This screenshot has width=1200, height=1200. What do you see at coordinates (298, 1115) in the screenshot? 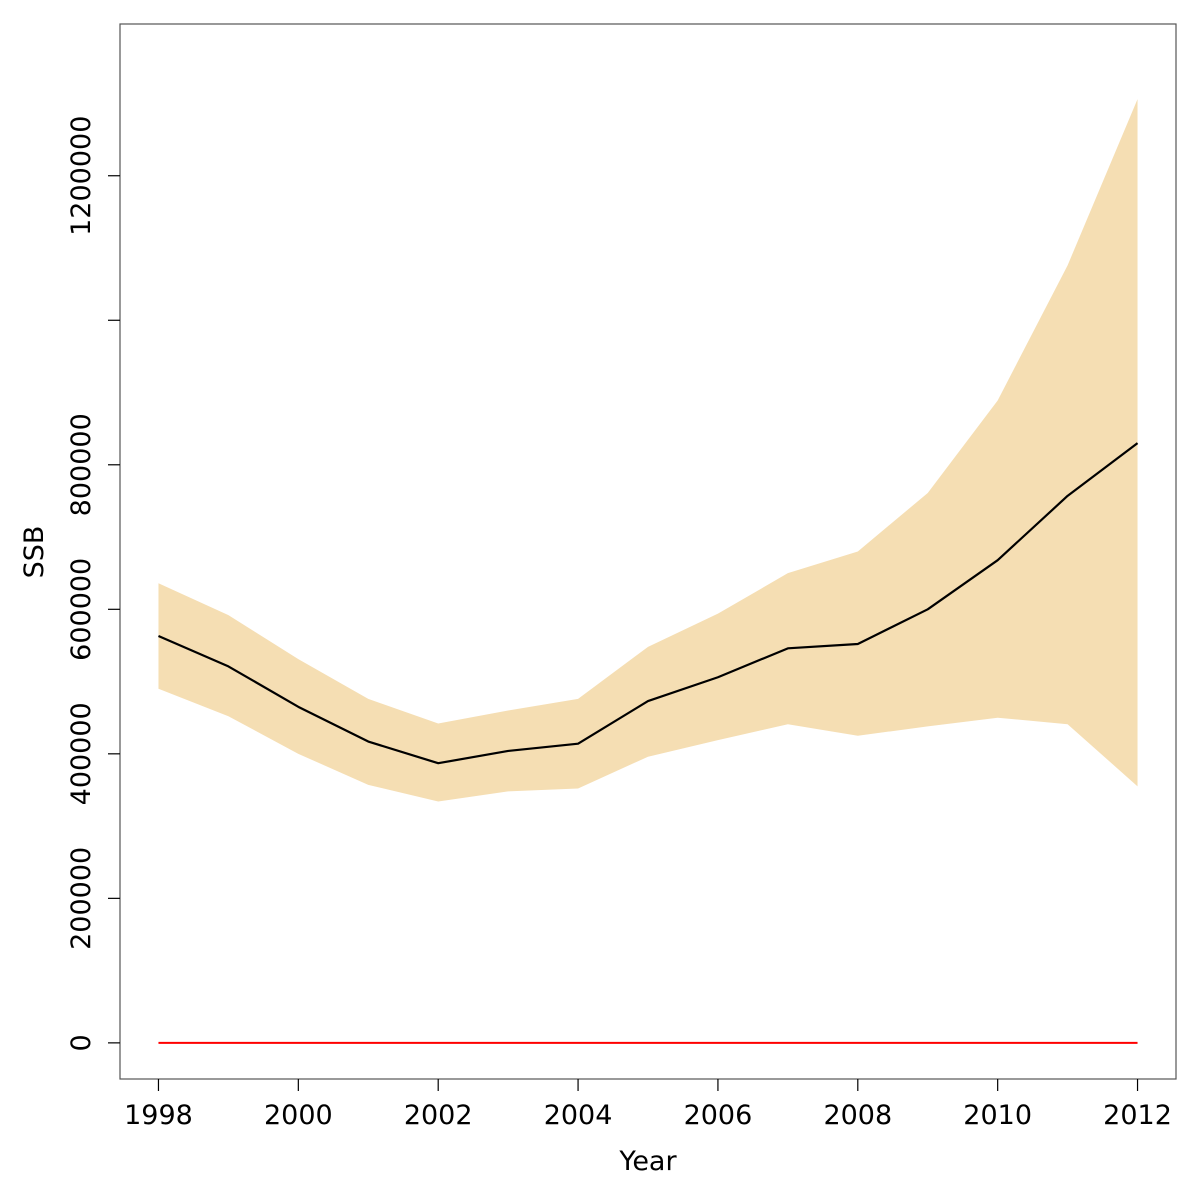
I see `x-tick-label: 2000` at bounding box center [298, 1115].